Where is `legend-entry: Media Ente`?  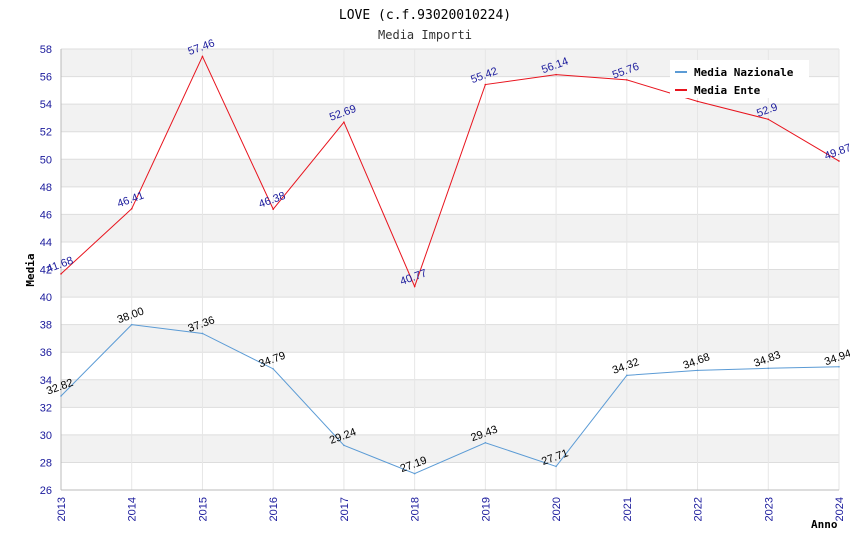 legend-entry: Media Ente is located at coordinates (727, 90).